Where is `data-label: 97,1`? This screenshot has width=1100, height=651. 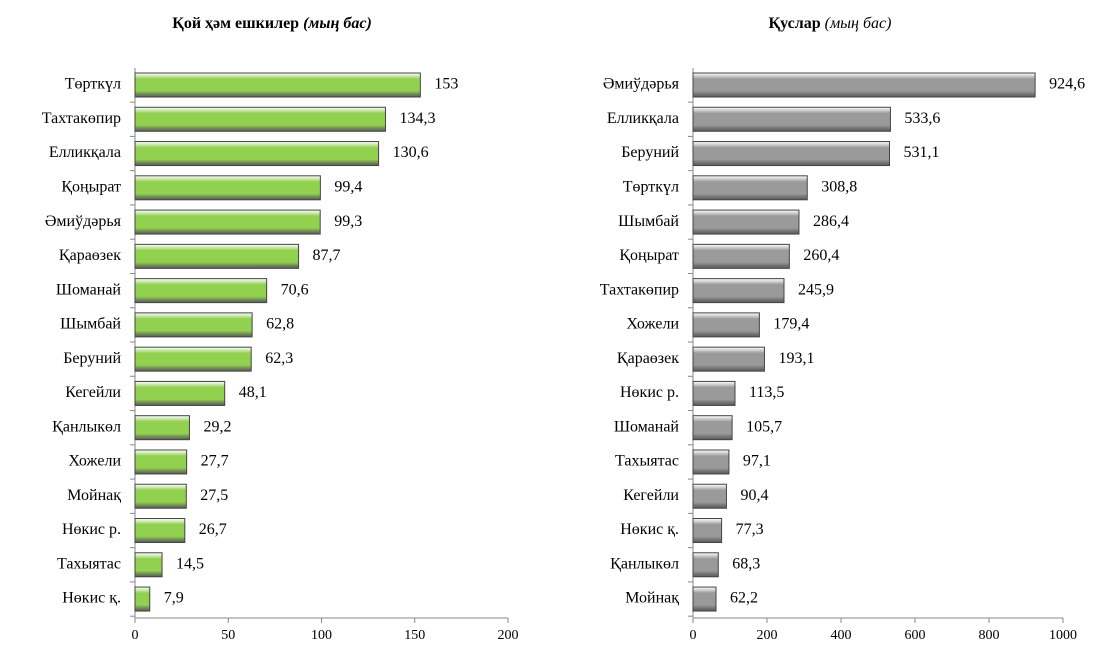 data-label: 97,1 is located at coordinates (757, 461).